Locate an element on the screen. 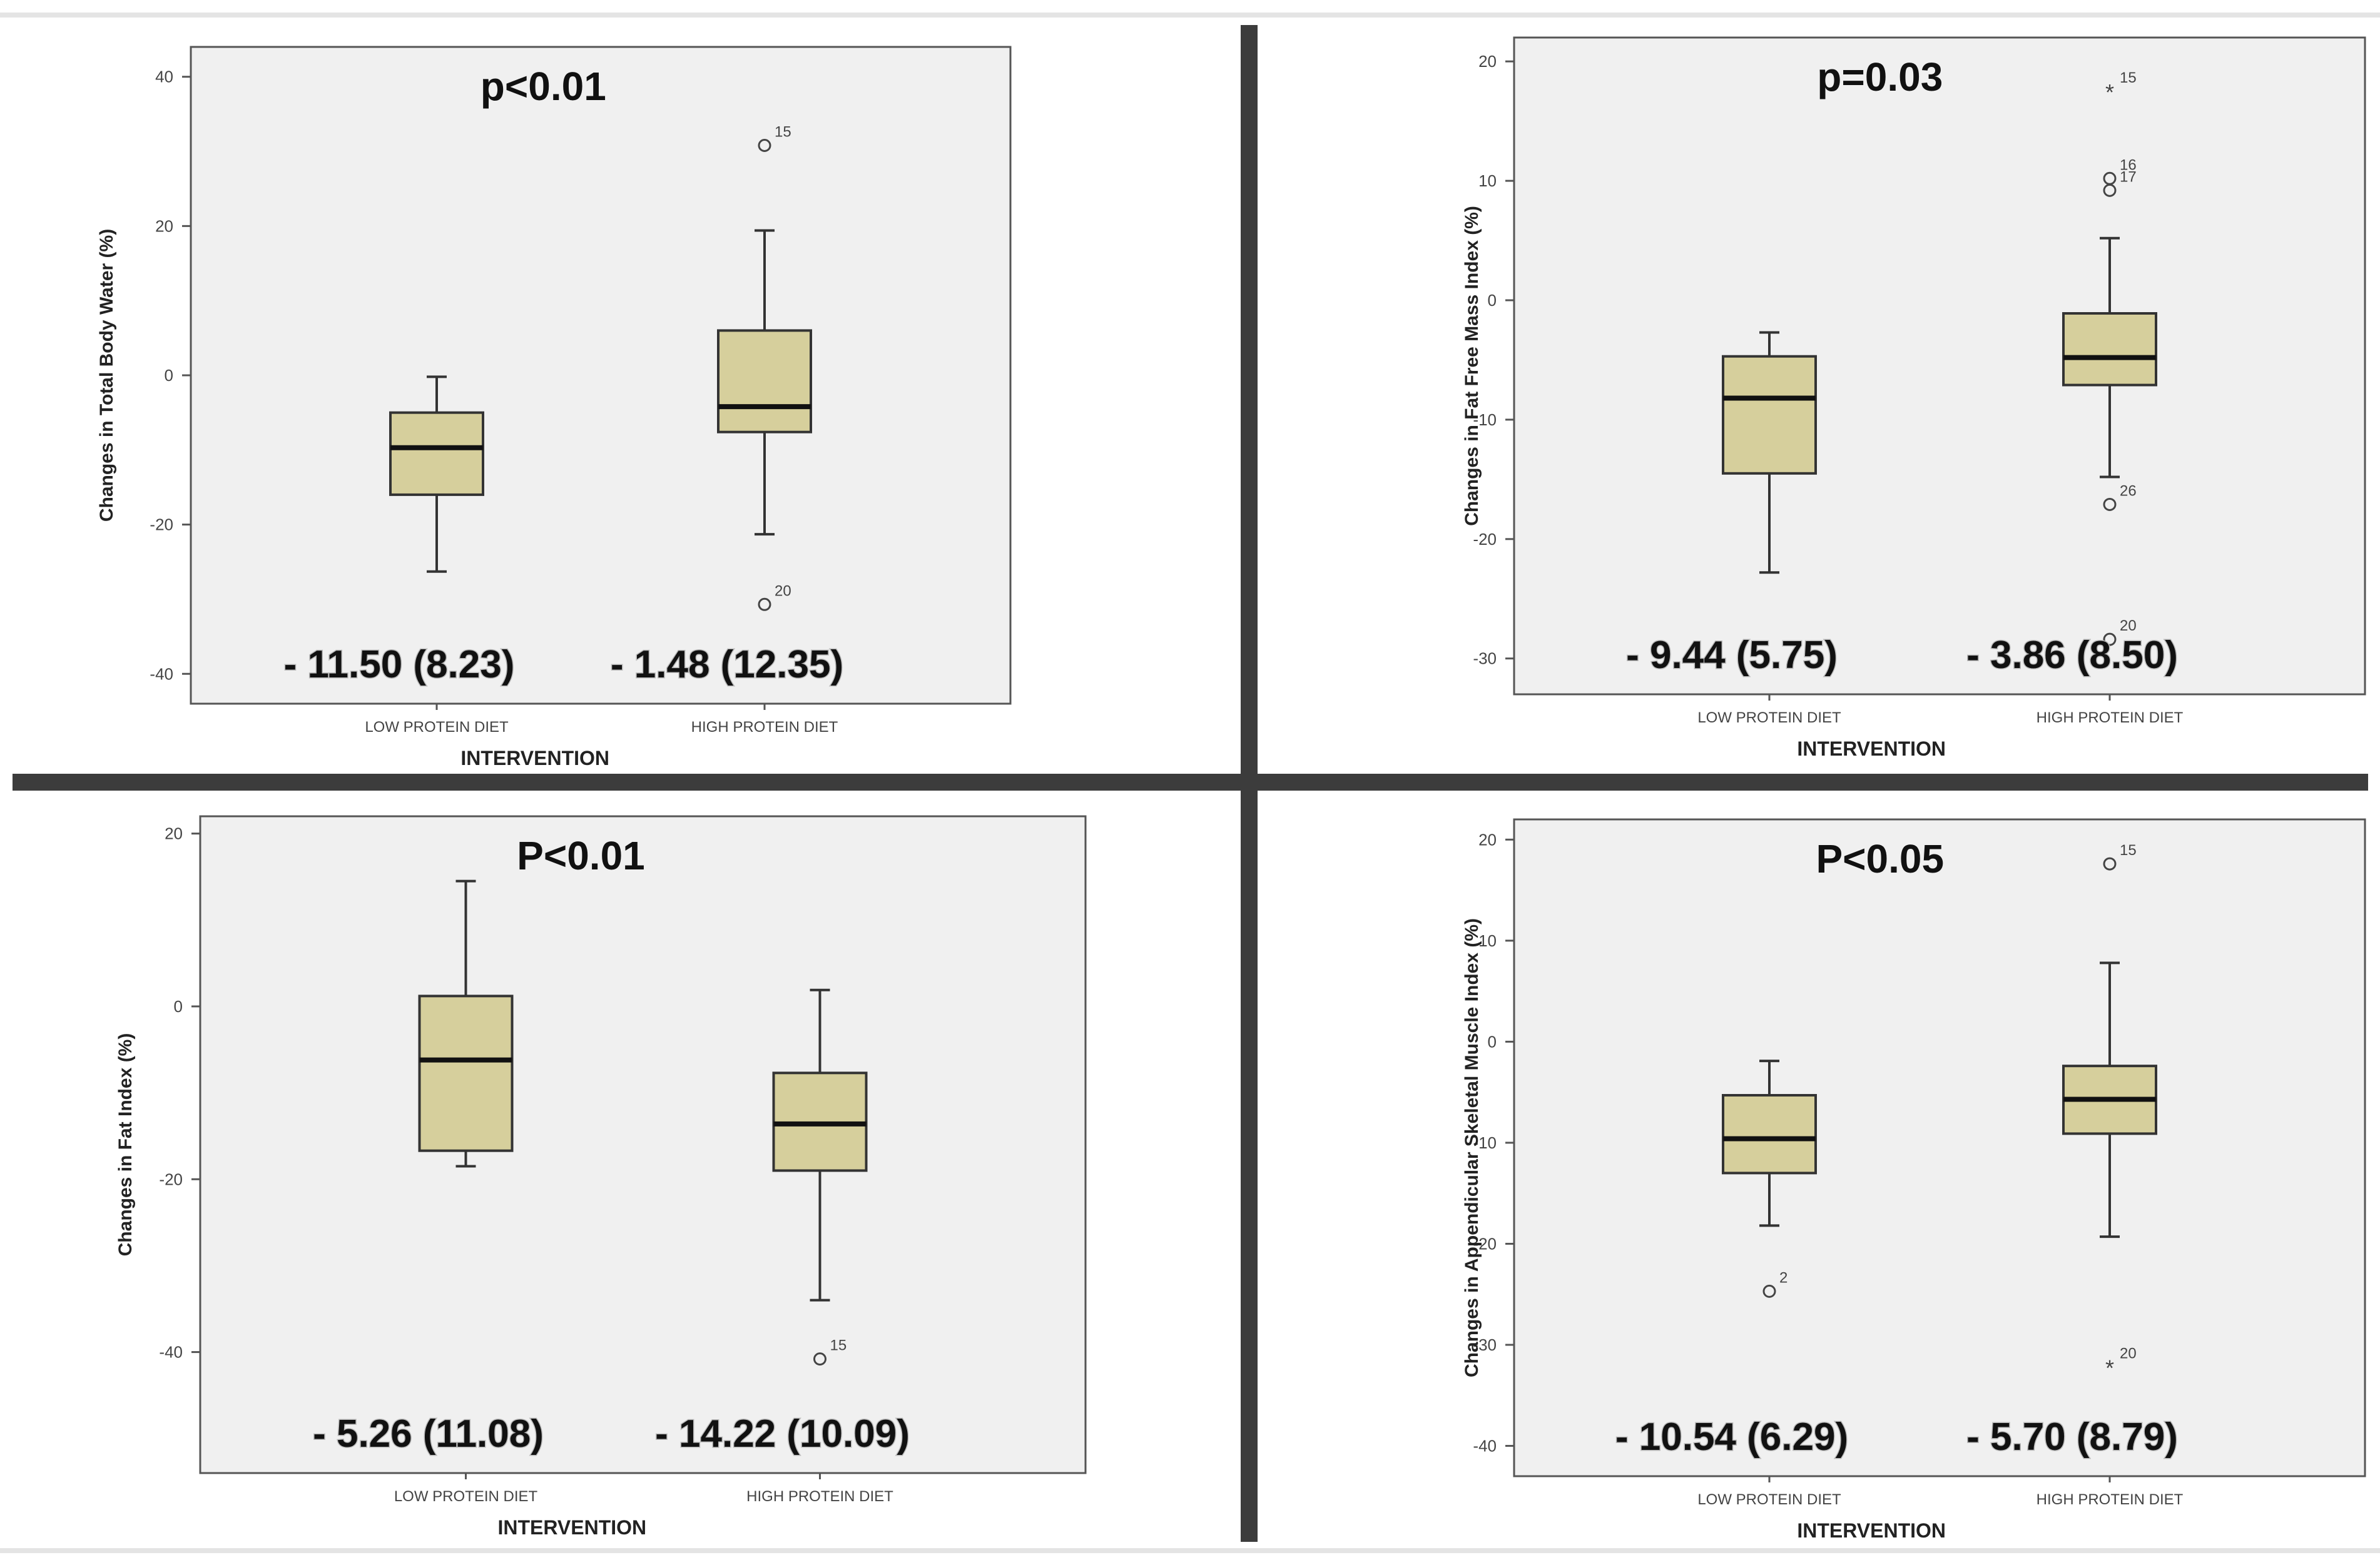 The image size is (2380, 1565). summary-stat-label: - 10.54 (6.29) is located at coordinates (1732, 1437).